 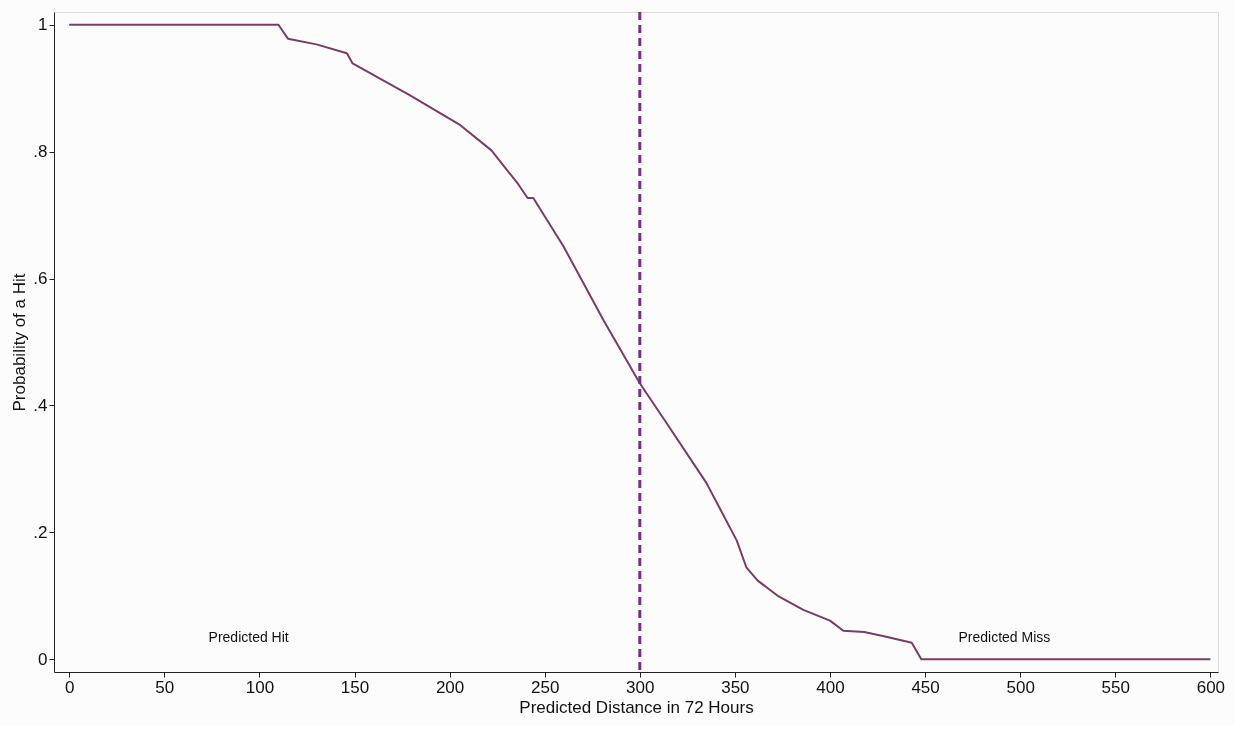 I want to click on y-tick-label: .8, so click(x=40, y=152).